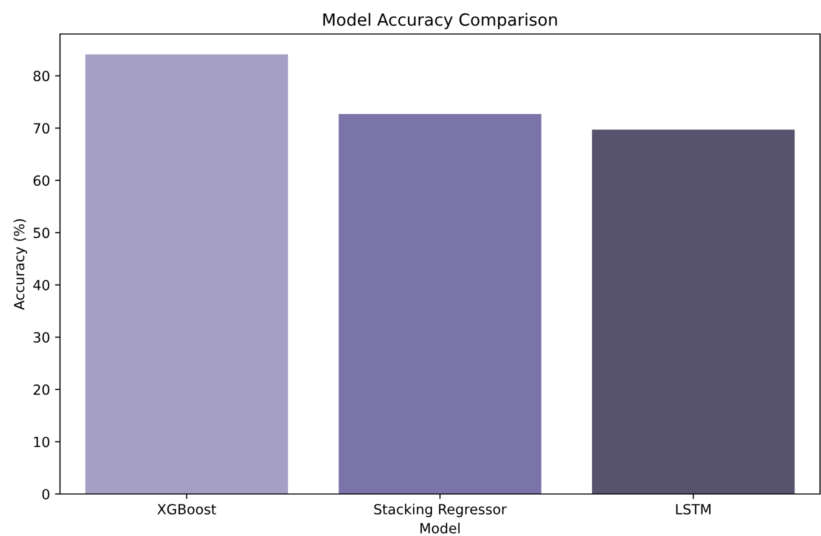 This screenshot has height=536, width=821. Describe the element at coordinates (42, 76) in the screenshot. I see `y-tick-label: 80` at that location.